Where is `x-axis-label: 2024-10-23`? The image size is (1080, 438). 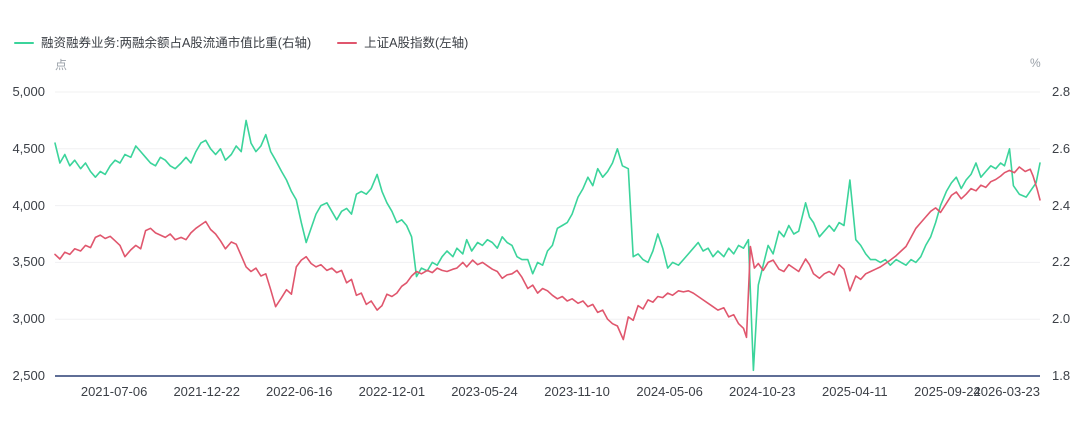 x-axis-label: 2024-10-23 is located at coordinates (762, 391).